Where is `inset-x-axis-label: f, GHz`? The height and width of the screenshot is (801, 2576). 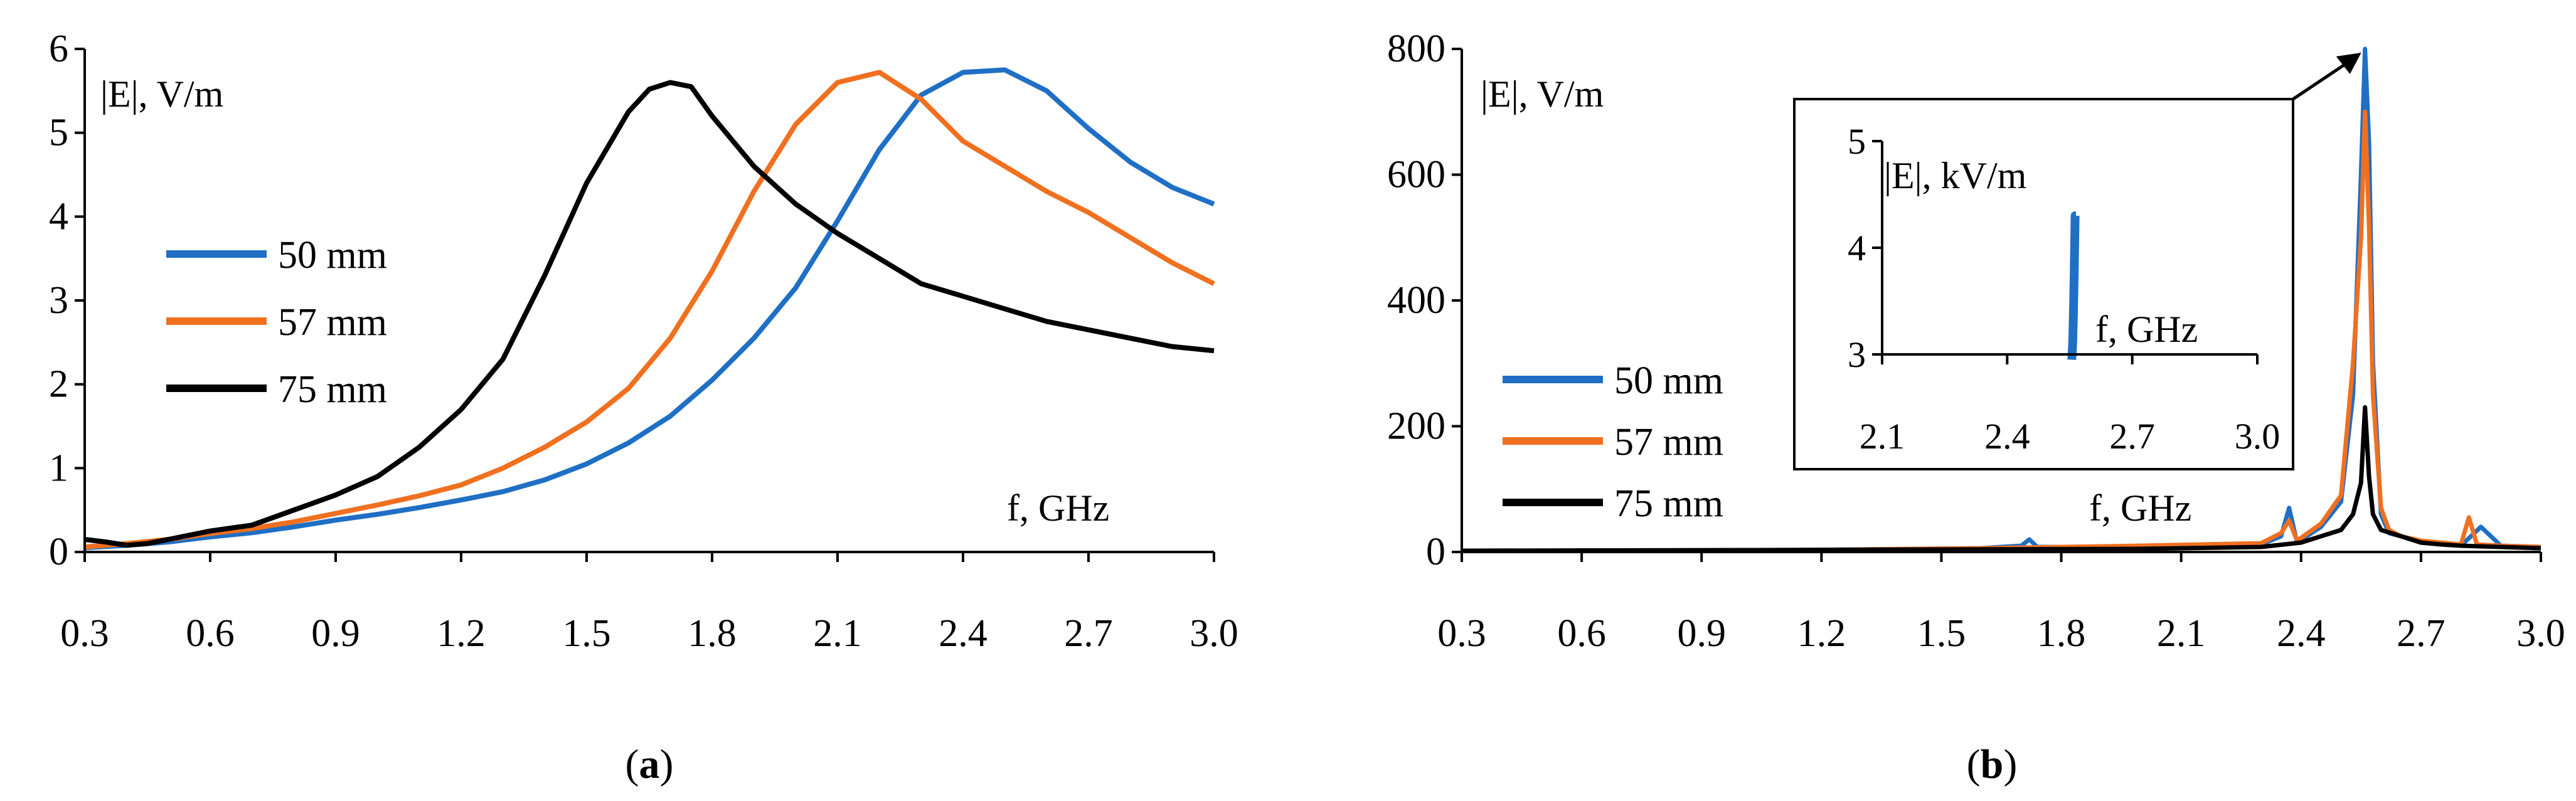
inset-x-axis-label: f, GHz is located at coordinates (2146, 329).